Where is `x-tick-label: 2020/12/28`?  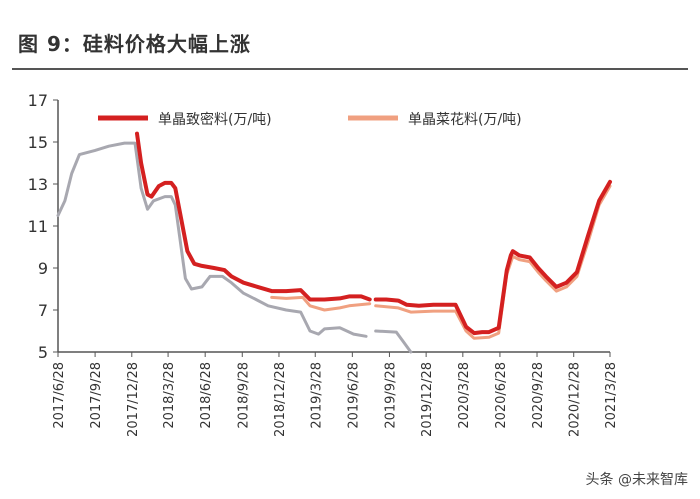 x-tick-label: 2020/12/28 is located at coordinates (575, 399).